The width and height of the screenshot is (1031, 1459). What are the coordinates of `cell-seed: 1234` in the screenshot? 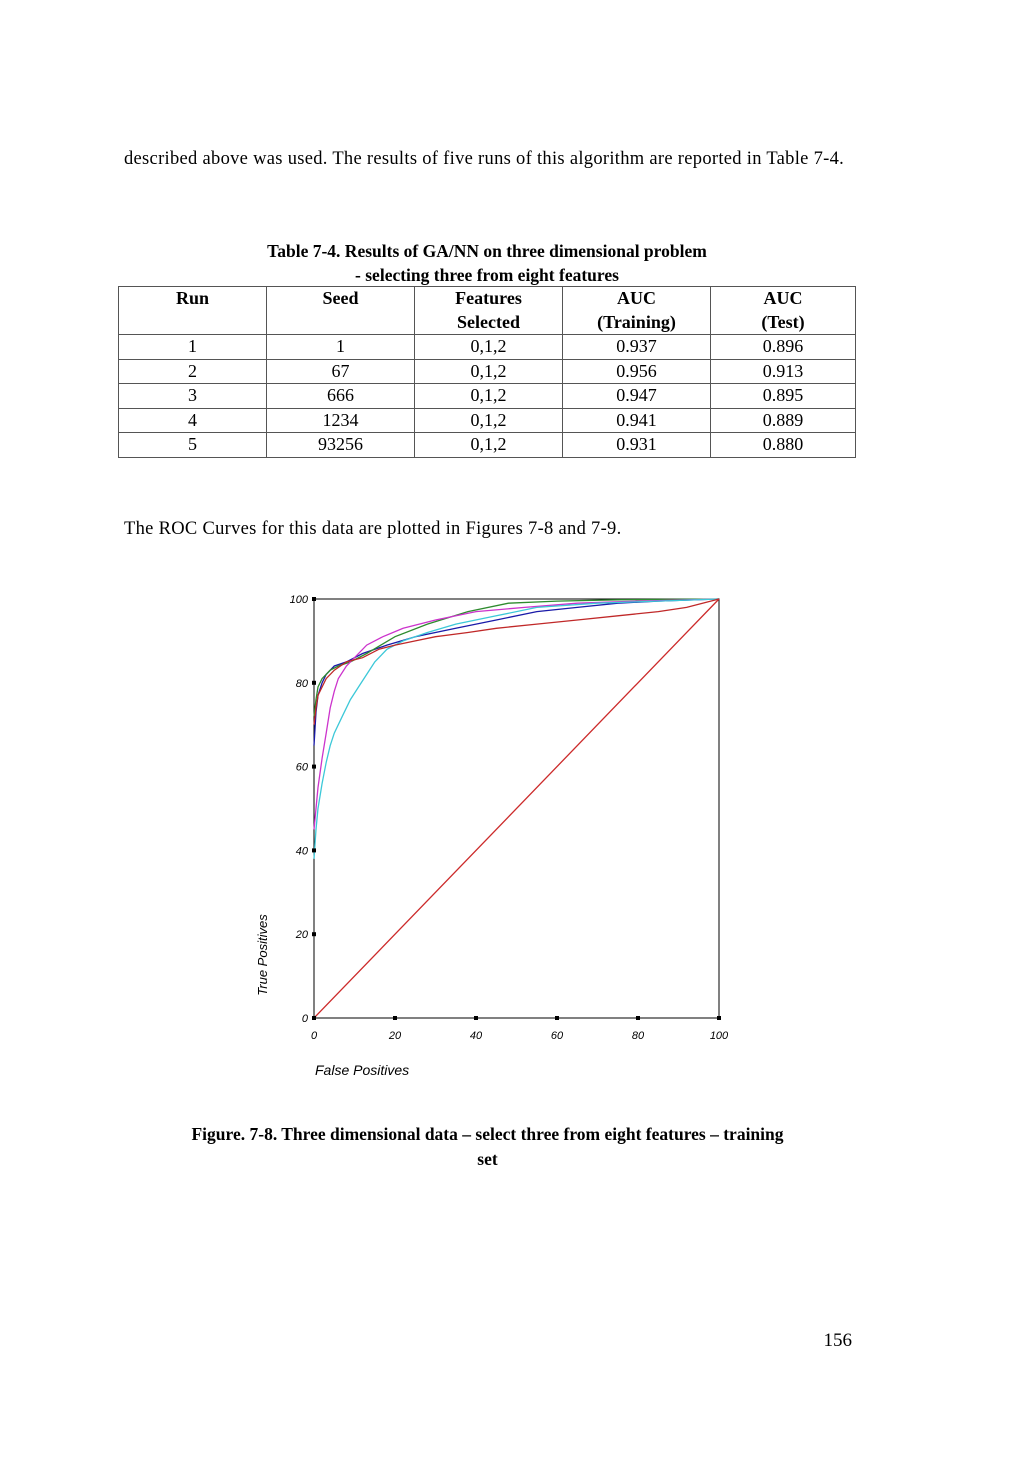 It's located at (340, 420).